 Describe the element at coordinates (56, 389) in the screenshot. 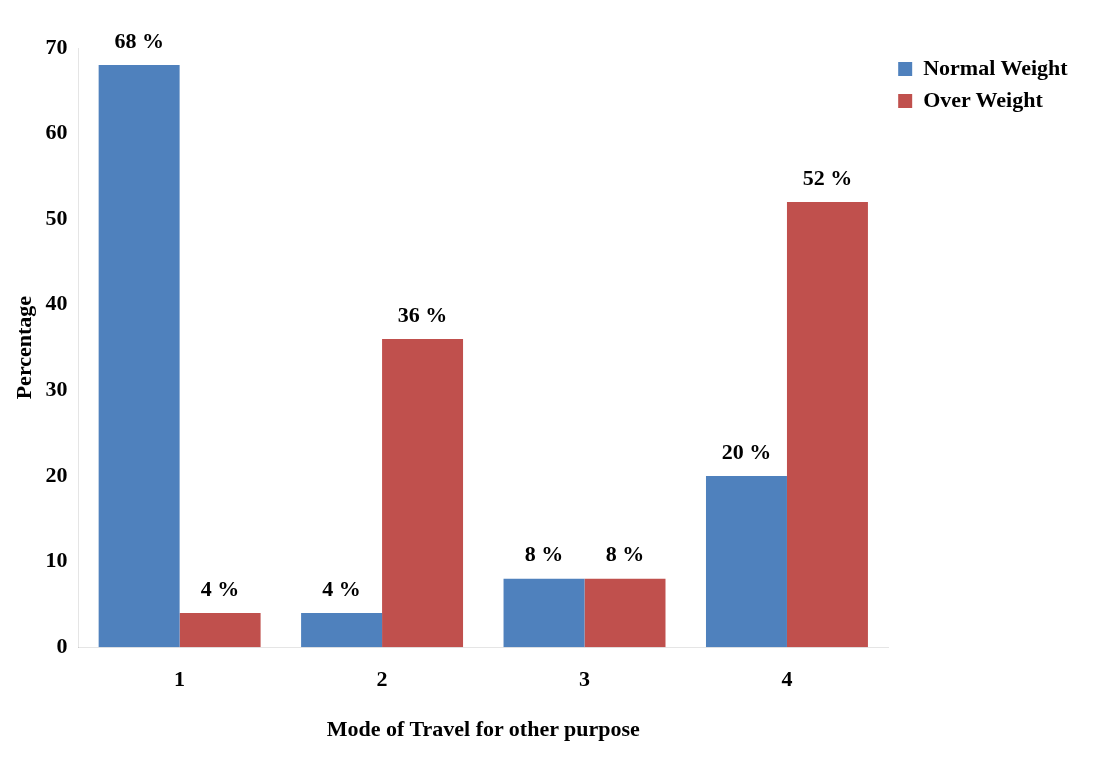

I see `y-tick-label: 30` at that location.